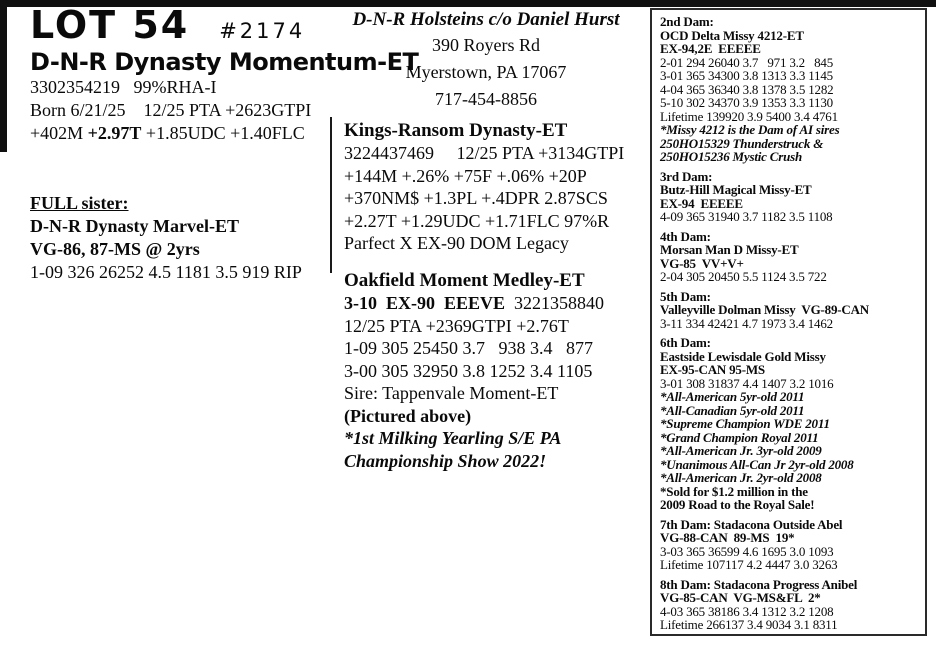 This screenshot has width=936, height=646. What do you see at coordinates (736, 189) in the screenshot?
I see `pedigree-line: Butz-Hill Magical Missy-ET` at bounding box center [736, 189].